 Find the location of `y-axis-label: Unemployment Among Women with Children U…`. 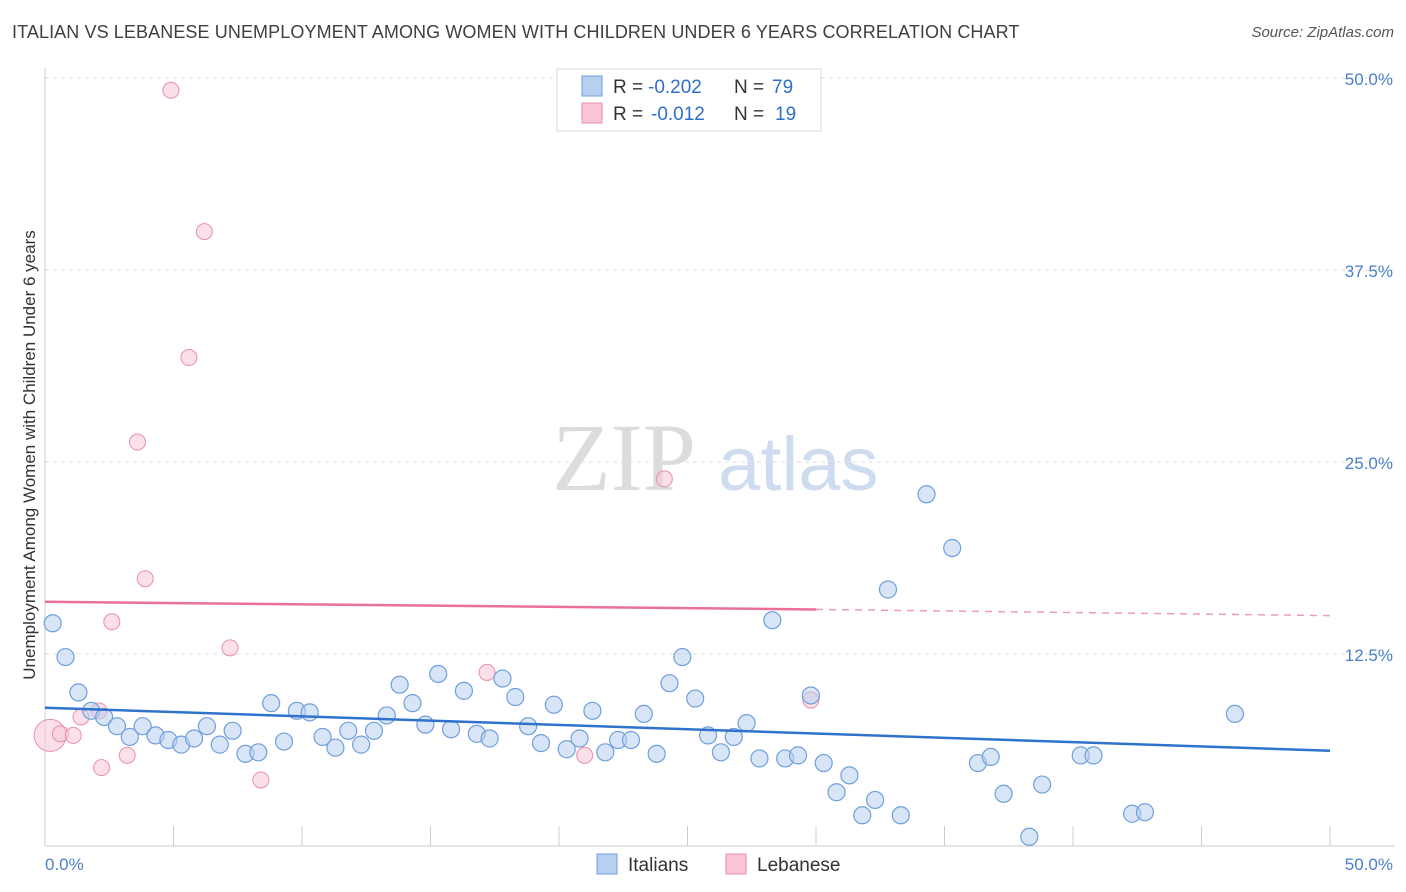

y-axis-label: Unemployment Among Women with Children U… is located at coordinates (29, 454).